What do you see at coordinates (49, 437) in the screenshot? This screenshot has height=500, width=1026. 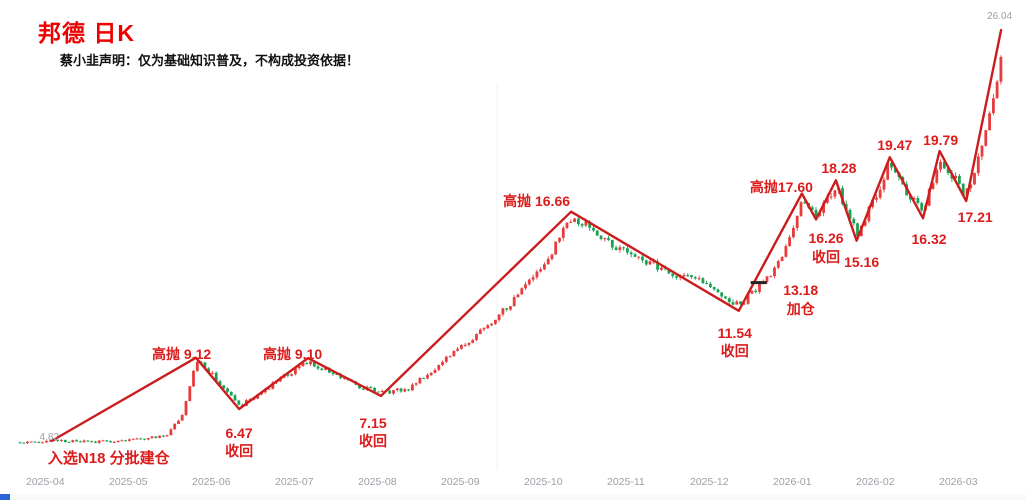 I see `price-axis-mark: 4.82` at bounding box center [49, 437].